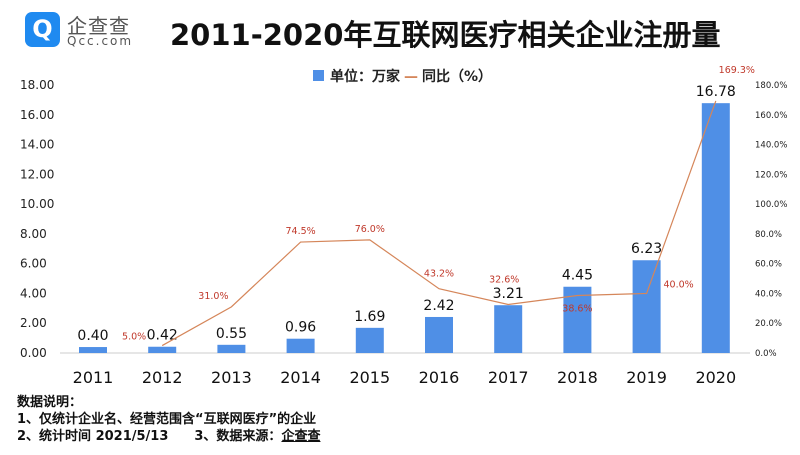 The image size is (800, 455). I want to click on y-left-tick-label: 12.00, so click(37, 174).